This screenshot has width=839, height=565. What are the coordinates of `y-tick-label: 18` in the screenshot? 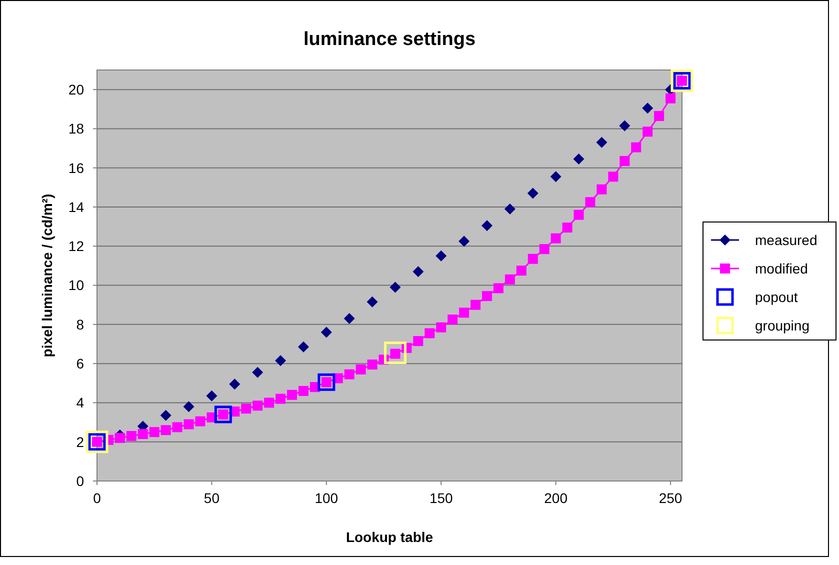 It's located at (76, 128).